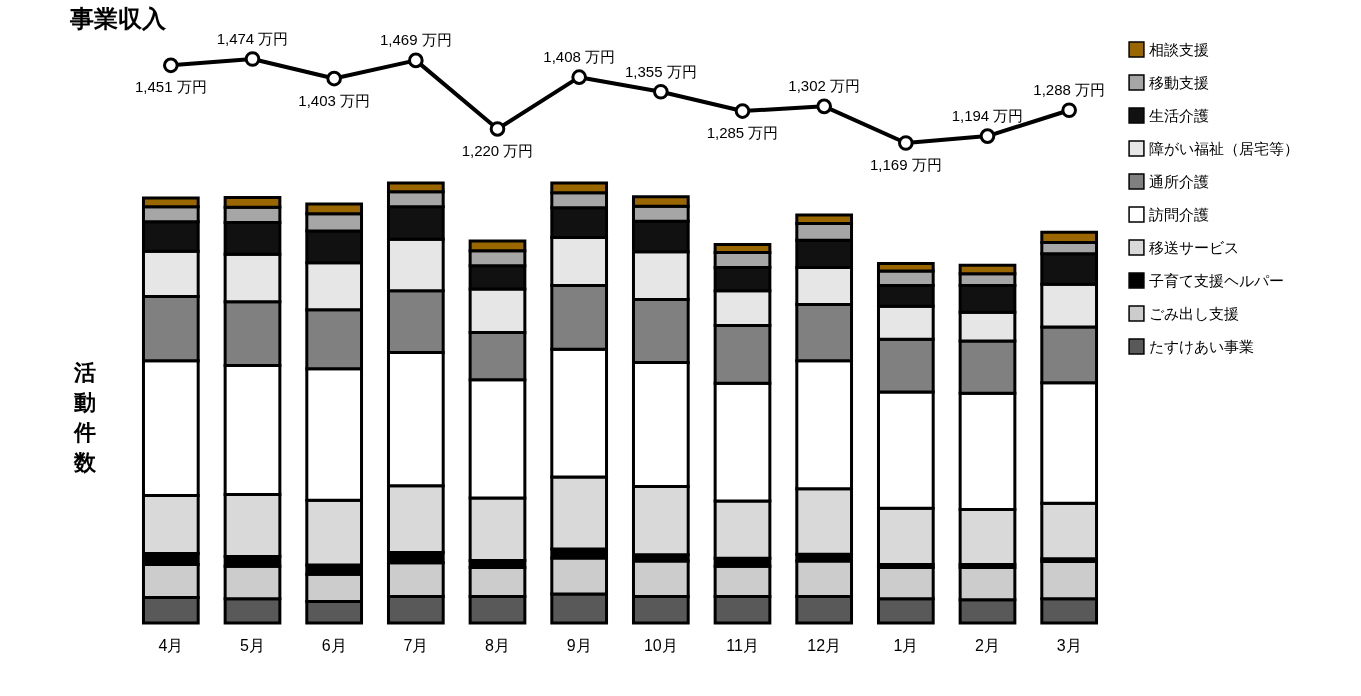 This screenshot has height=696, width=1361. I want to click on x-tick-label: 11月, so click(742, 645).